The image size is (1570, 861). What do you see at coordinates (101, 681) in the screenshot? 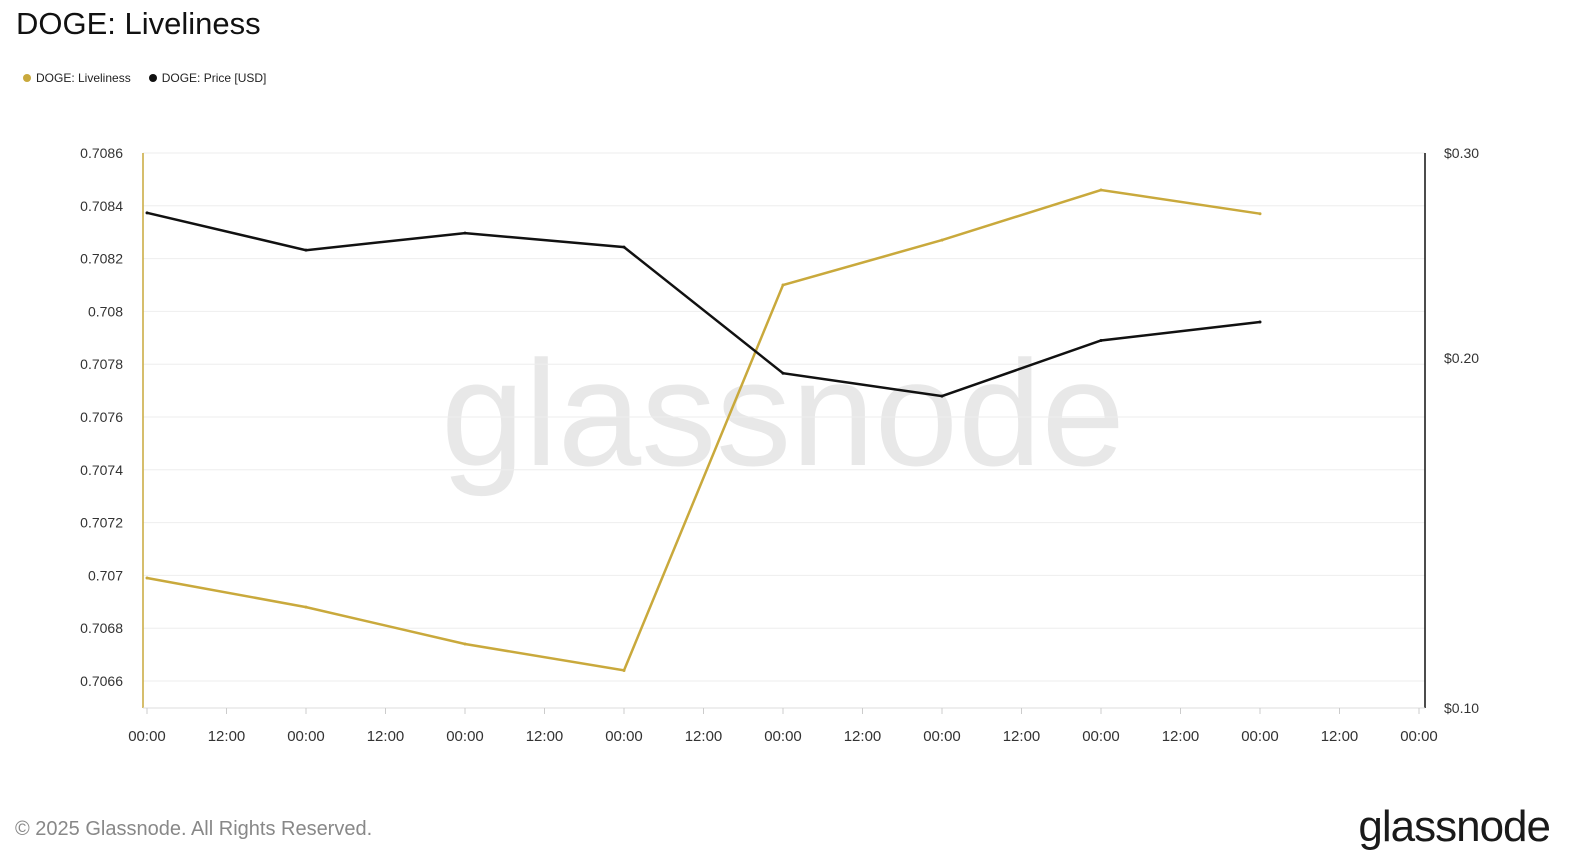
I see `left-tick-label: 0.7066` at bounding box center [101, 681].